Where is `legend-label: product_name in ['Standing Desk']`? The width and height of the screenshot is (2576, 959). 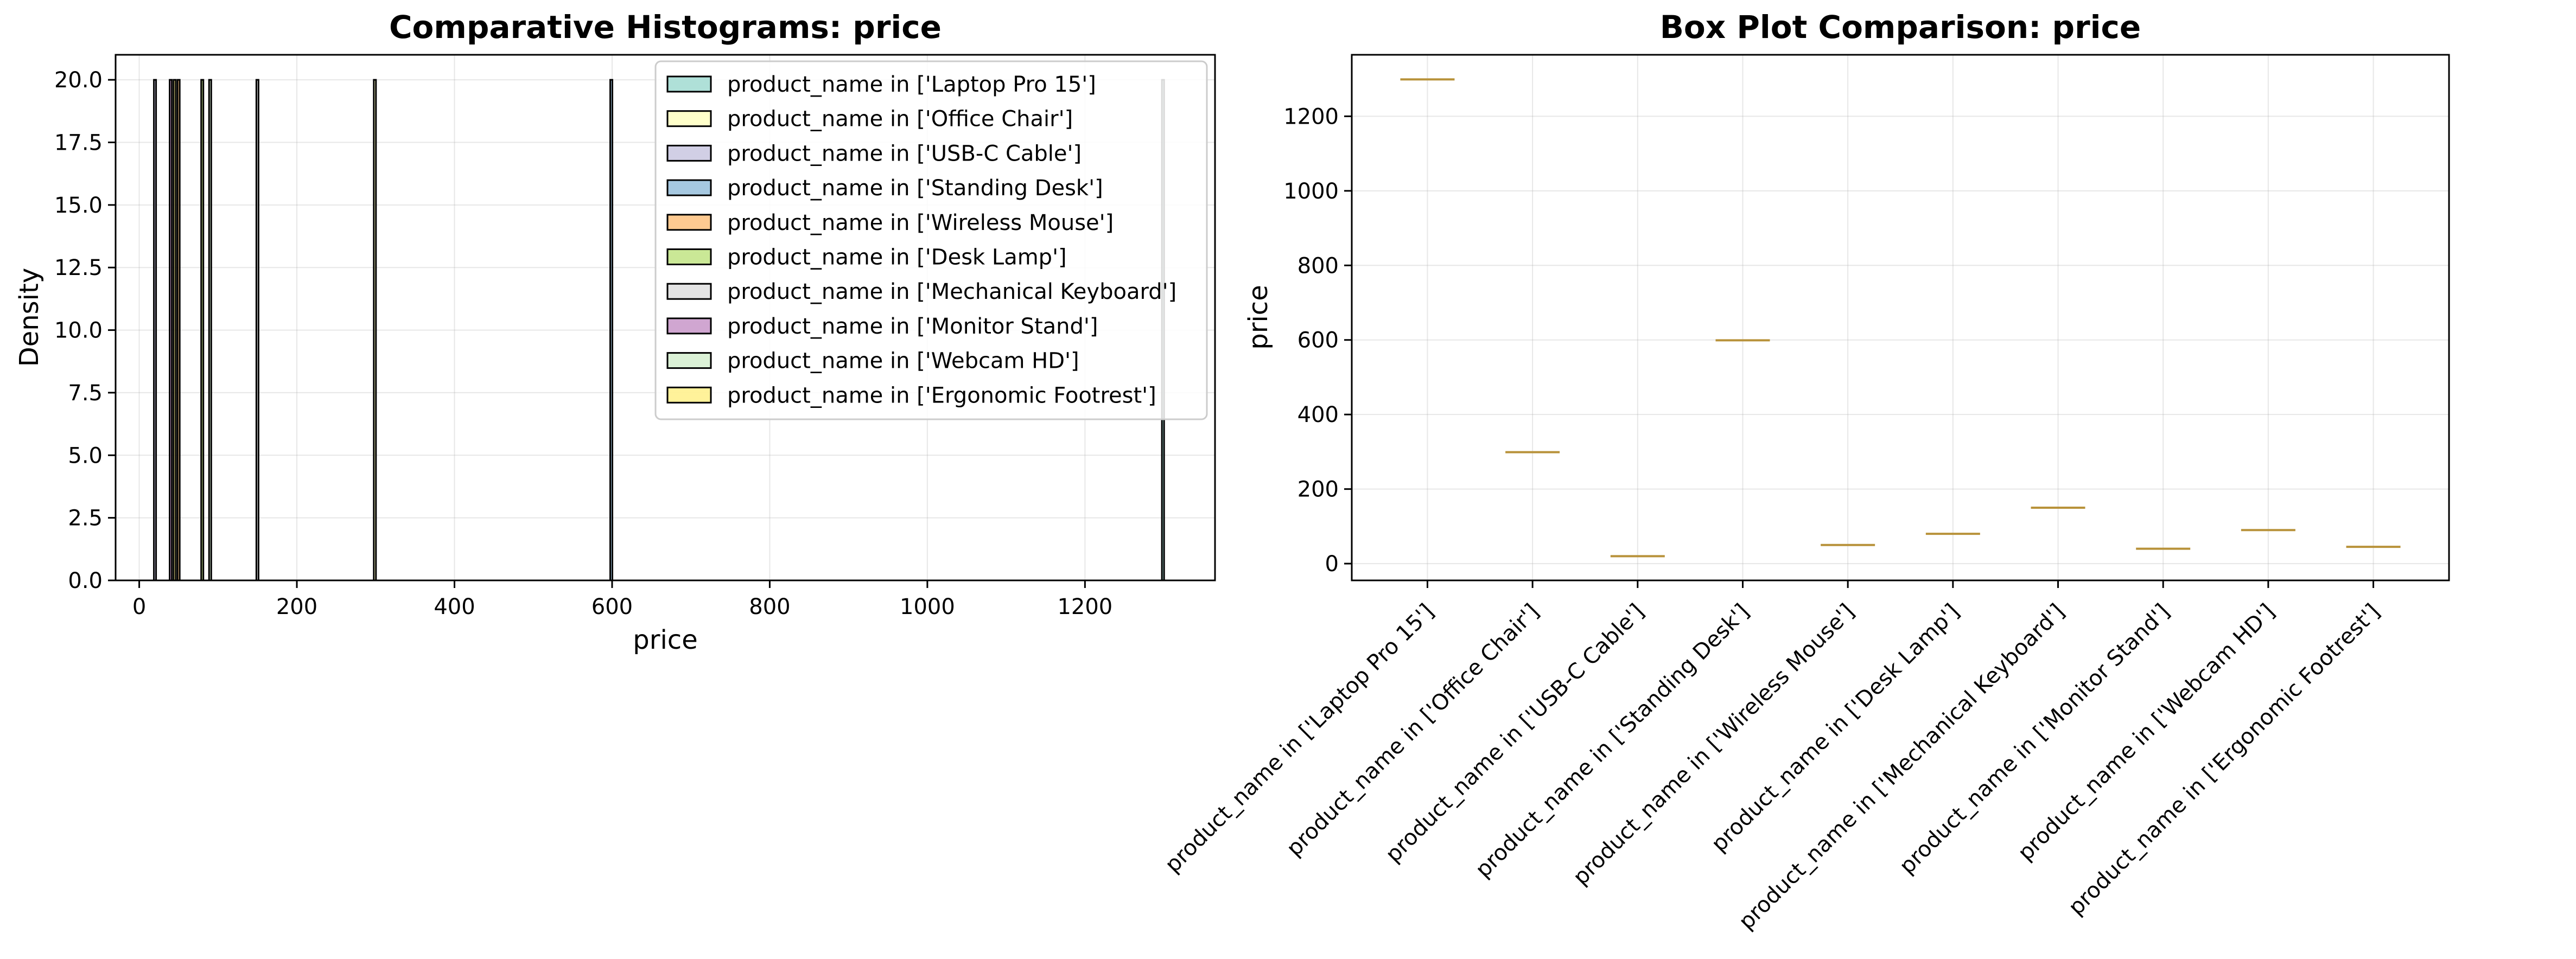 legend-label: product_name in ['Standing Desk'] is located at coordinates (915, 188).